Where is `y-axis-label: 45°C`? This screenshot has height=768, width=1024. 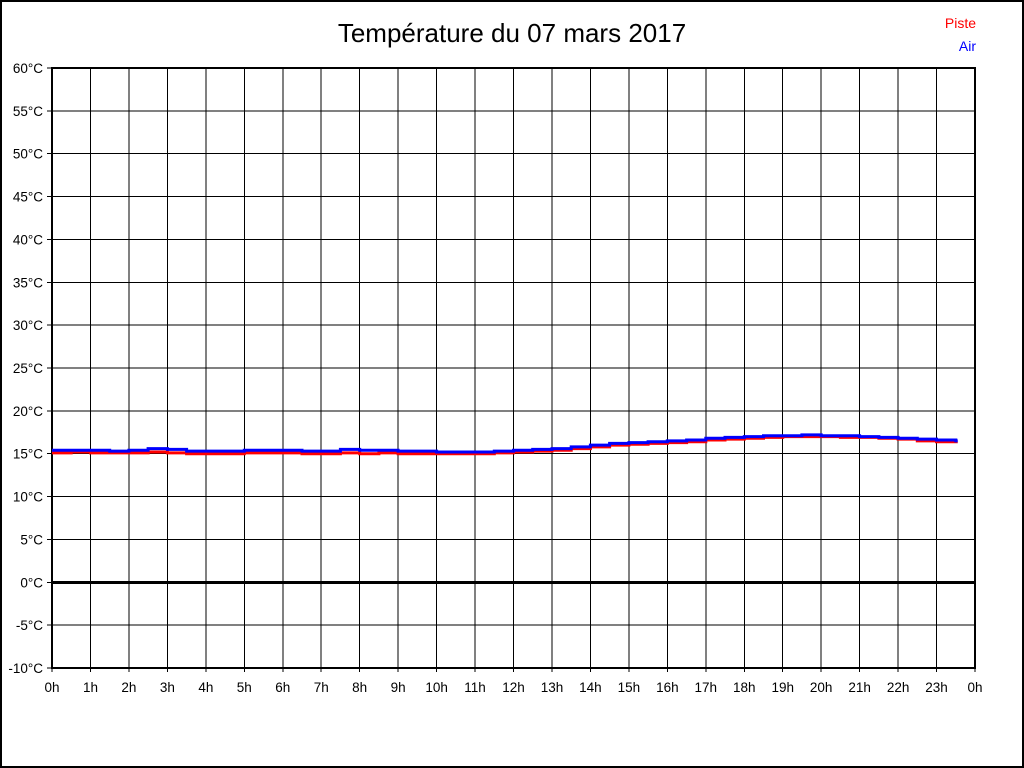
y-axis-label: 45°C is located at coordinates (28, 197).